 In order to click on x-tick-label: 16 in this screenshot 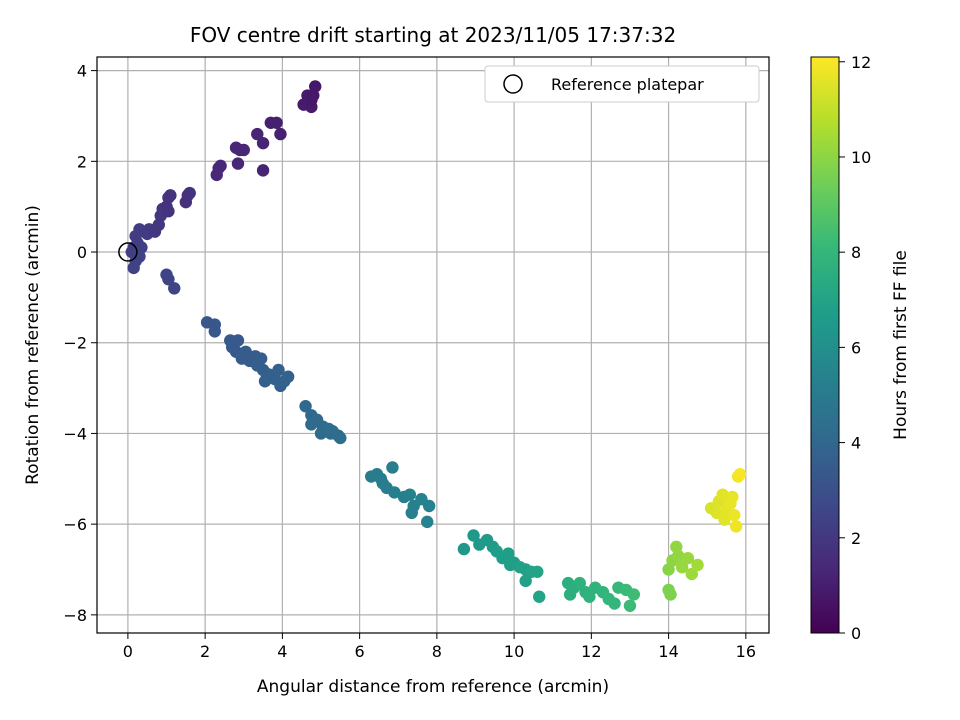, I will do `click(746, 651)`.